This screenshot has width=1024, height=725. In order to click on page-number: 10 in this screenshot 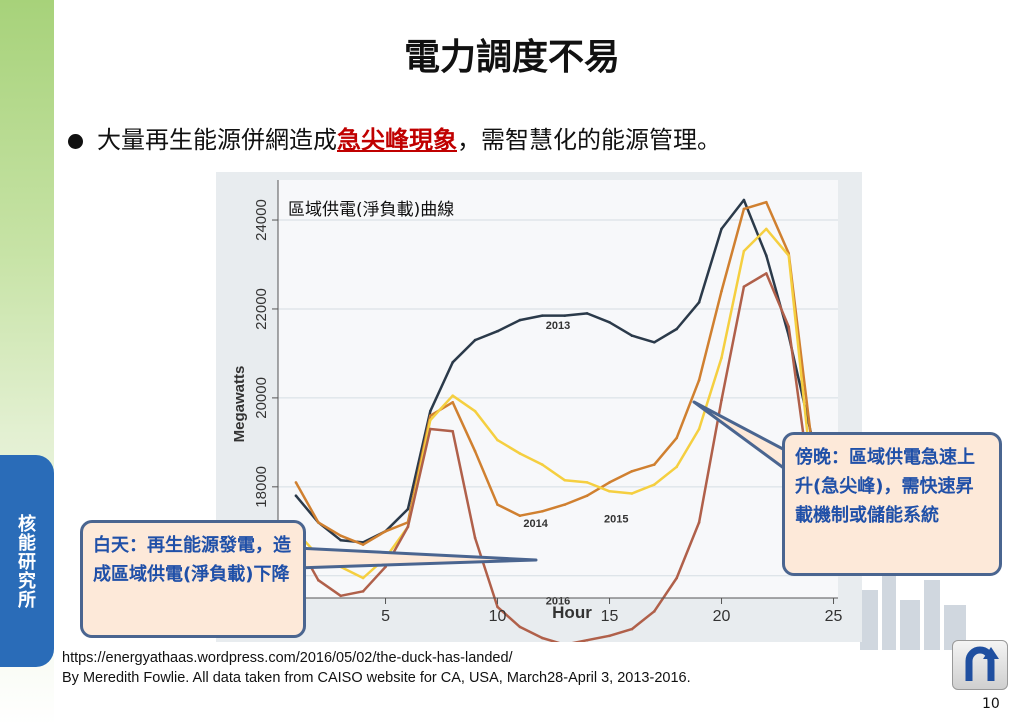, I will do `click(991, 704)`.